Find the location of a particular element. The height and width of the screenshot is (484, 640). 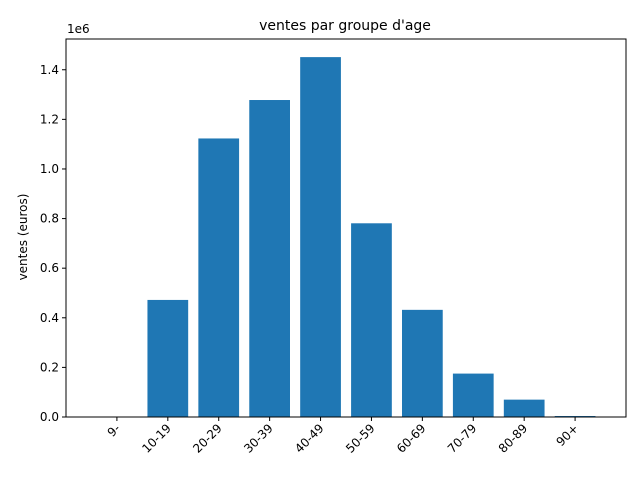

x-tick-label: 80-89 is located at coordinates (513, 438).